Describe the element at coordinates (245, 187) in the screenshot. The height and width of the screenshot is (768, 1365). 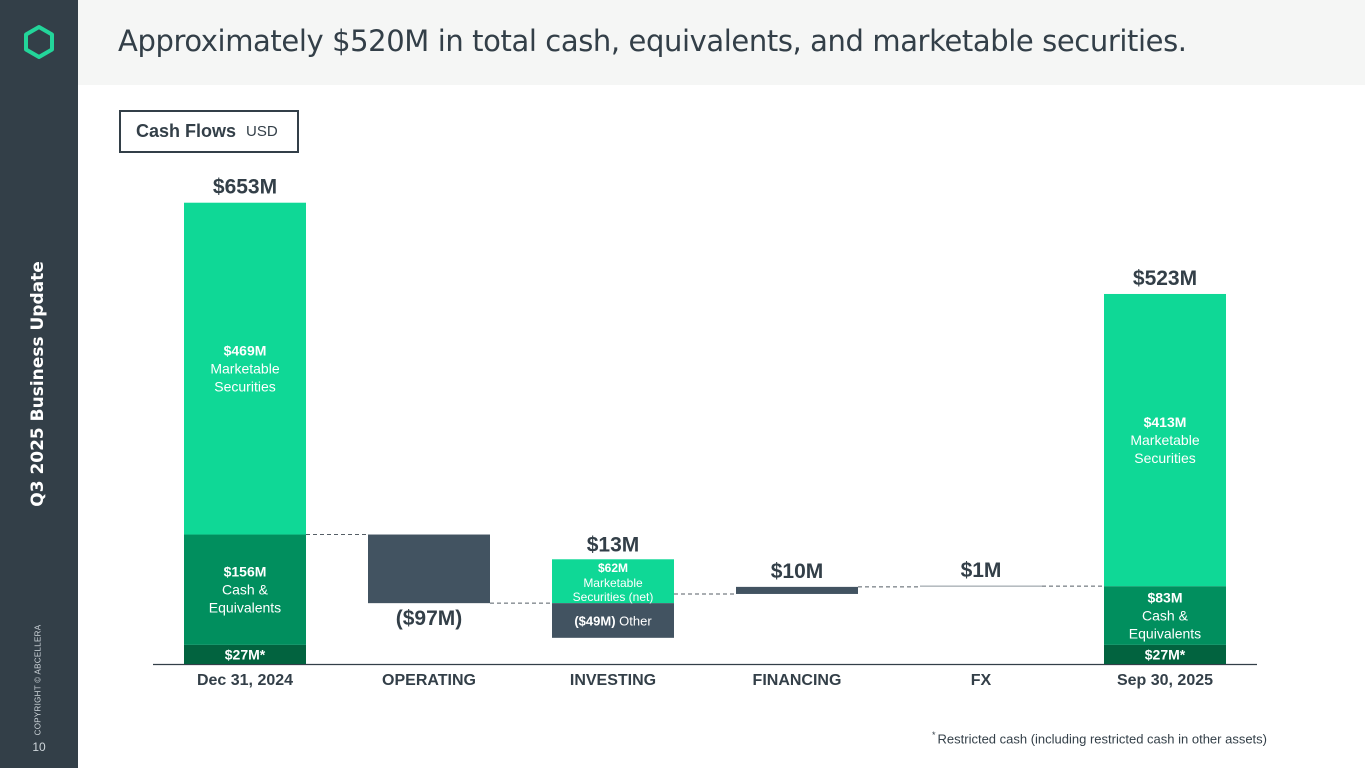
I see `bar-total-label: $653M` at that location.